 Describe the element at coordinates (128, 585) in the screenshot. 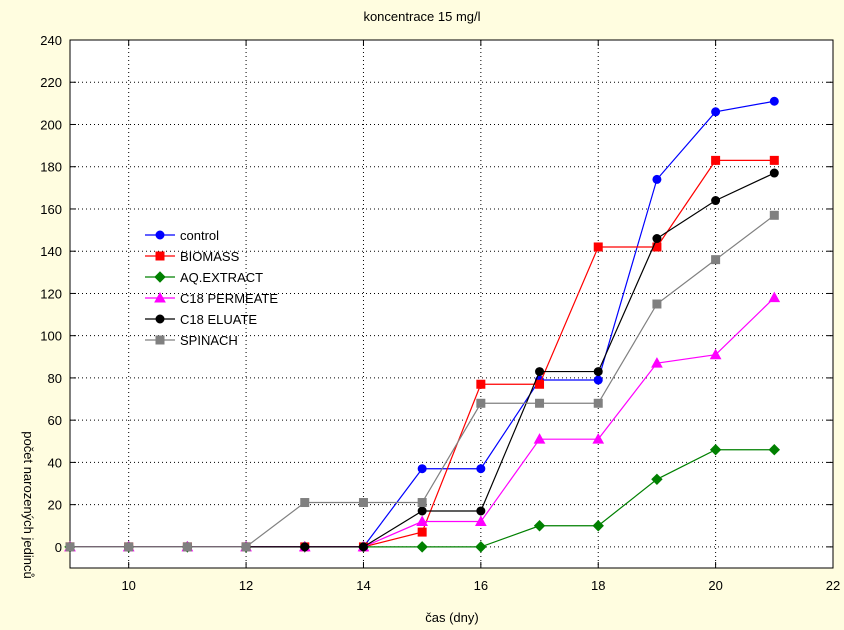

I see `x-tick-label: 10` at that location.